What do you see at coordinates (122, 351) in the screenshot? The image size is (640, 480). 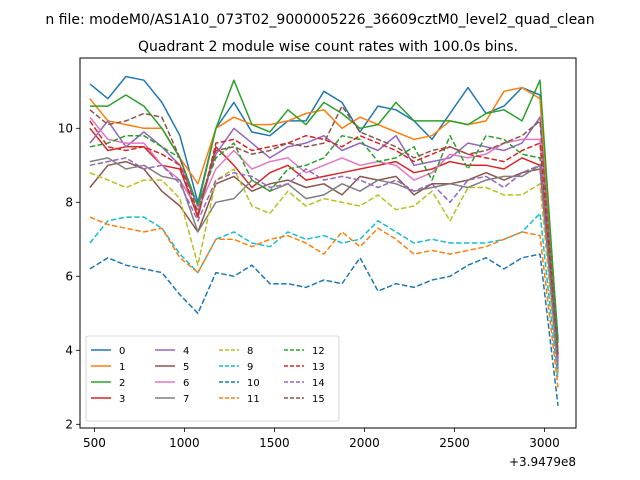 I see `legend-label-0: 0` at bounding box center [122, 351].